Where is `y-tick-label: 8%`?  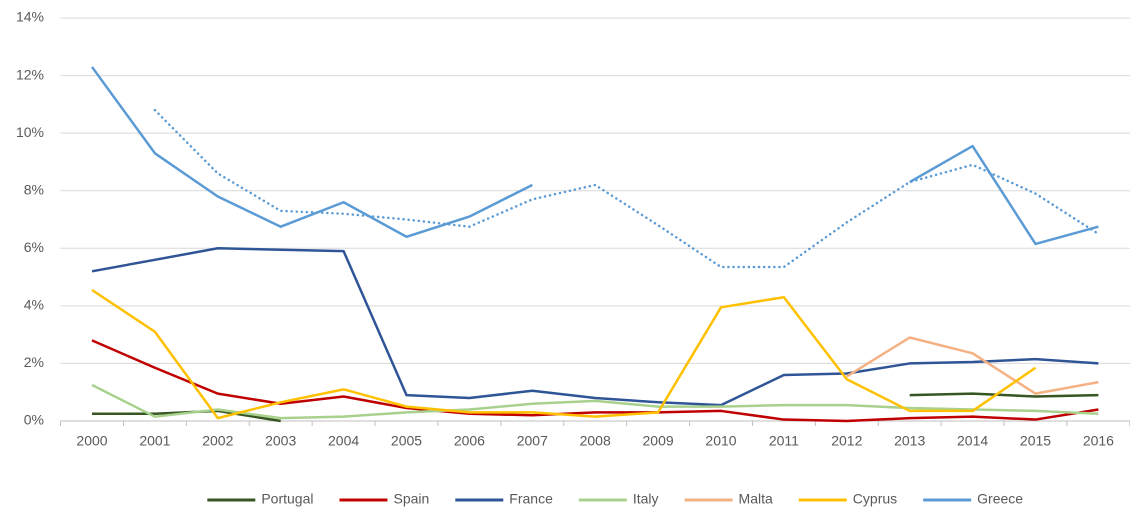 y-tick-label: 8% is located at coordinates (34, 189).